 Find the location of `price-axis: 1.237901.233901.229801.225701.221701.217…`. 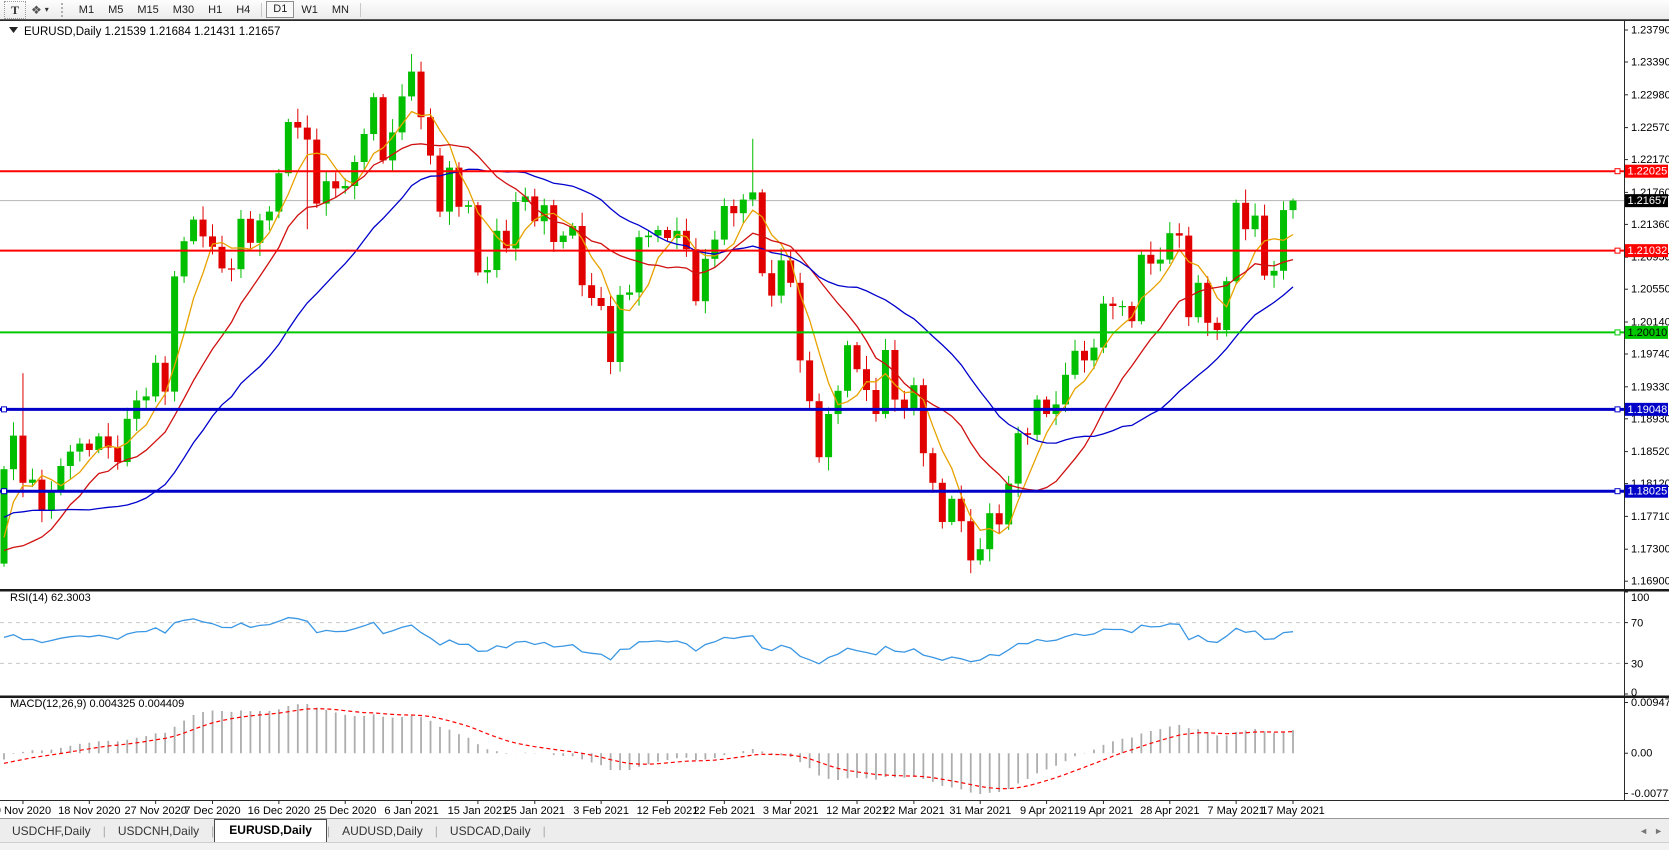

price-axis: 1.237901.233901.229801.225701.221701.217… is located at coordinates (1646, 410).